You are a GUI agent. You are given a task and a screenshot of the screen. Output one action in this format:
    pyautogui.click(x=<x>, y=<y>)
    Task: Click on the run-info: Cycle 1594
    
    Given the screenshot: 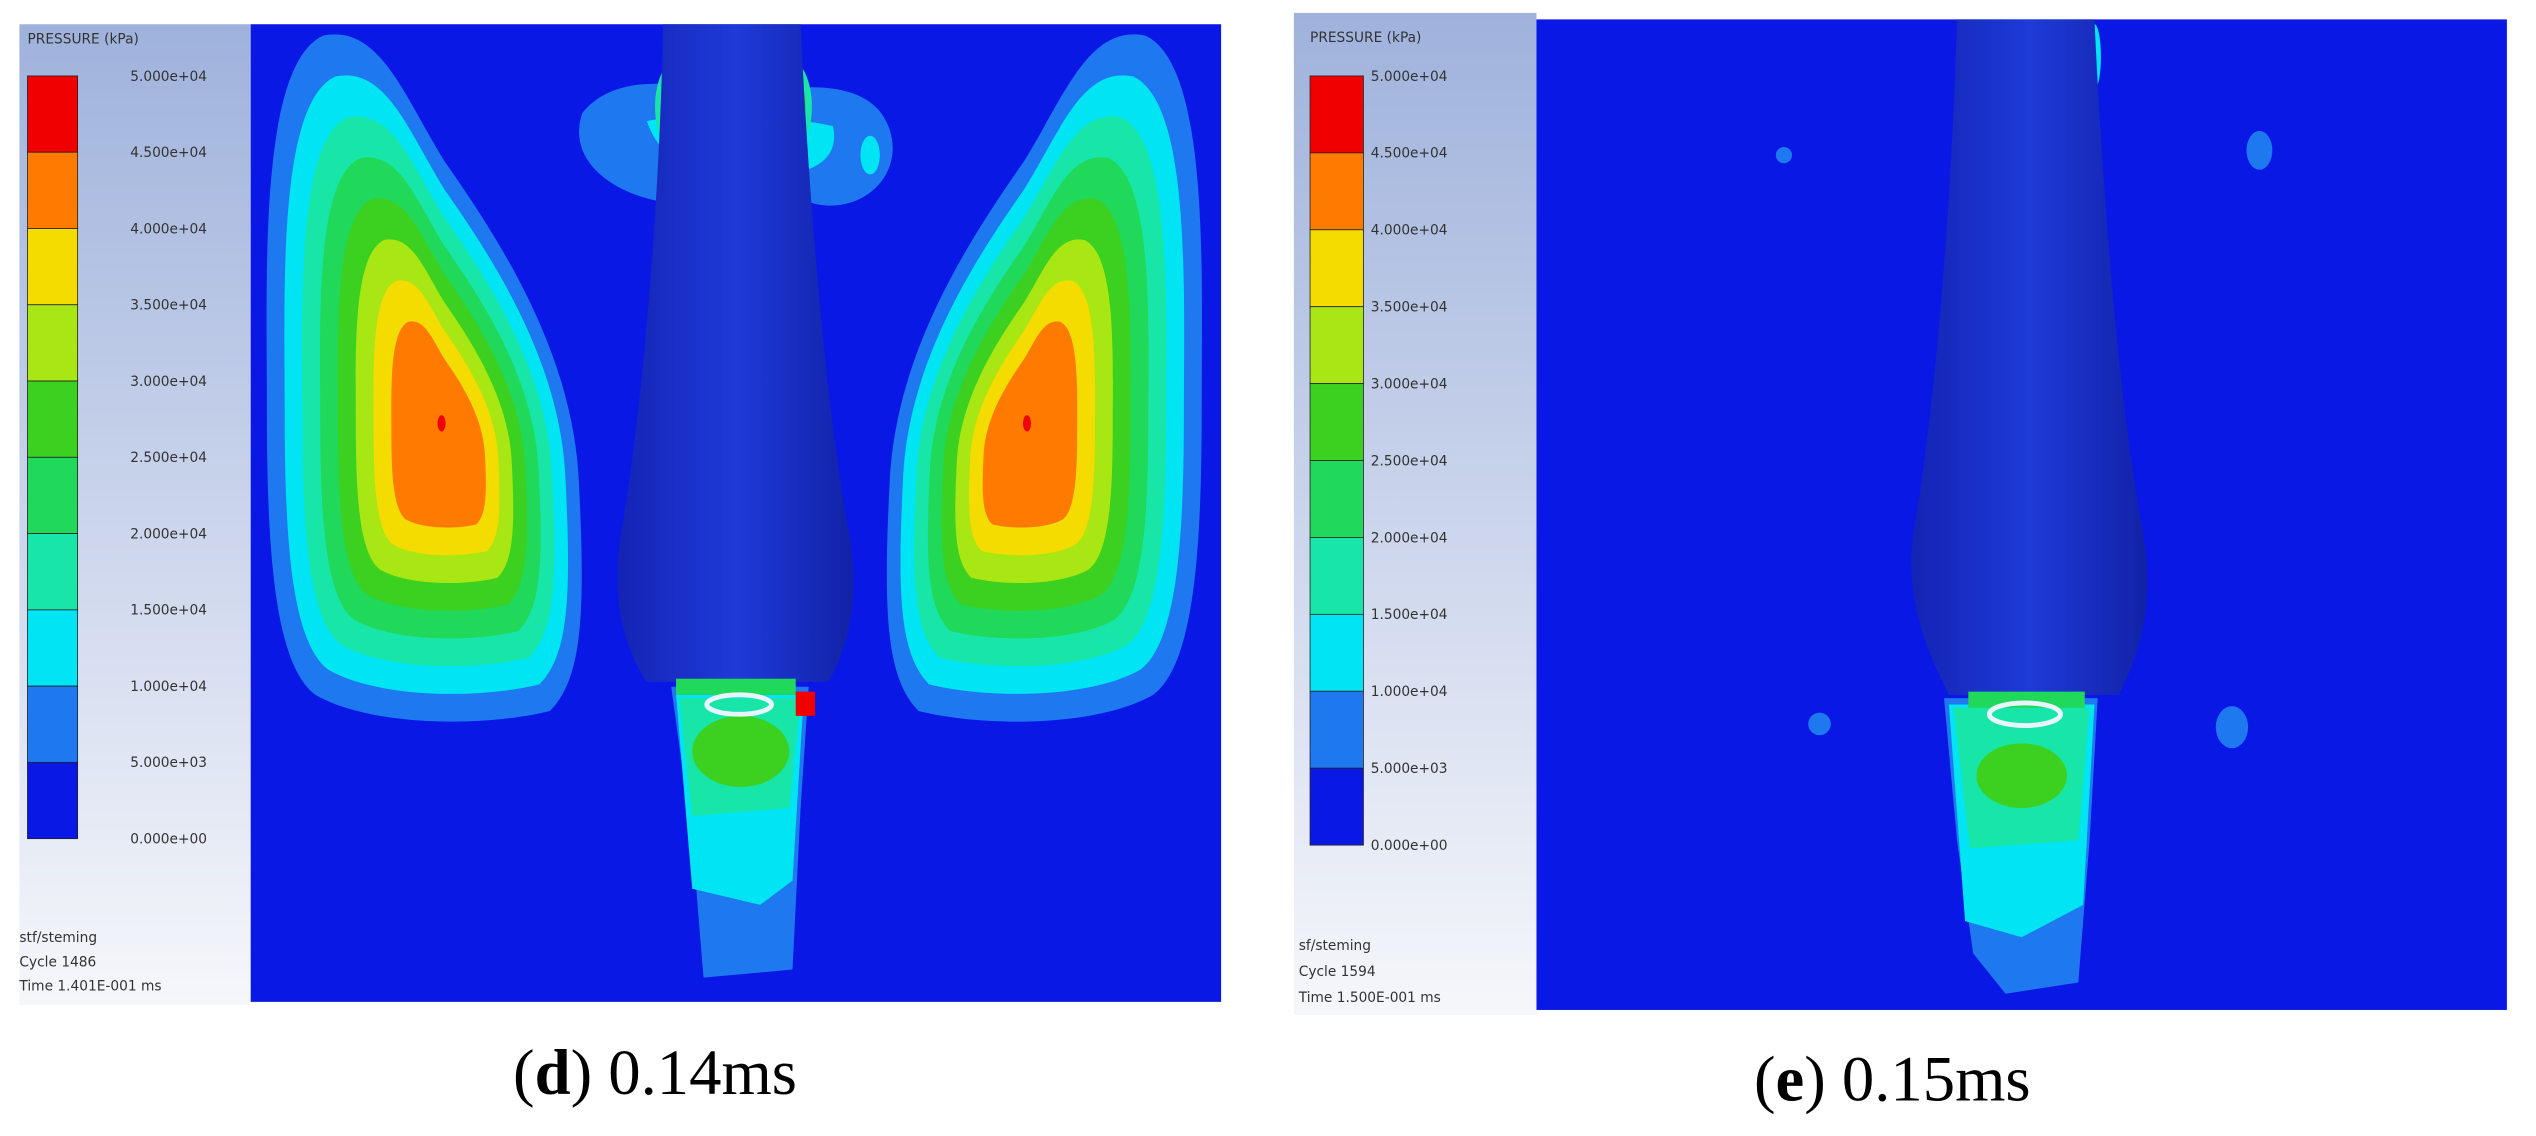 What is the action you would take?
    pyautogui.click(x=1337, y=972)
    